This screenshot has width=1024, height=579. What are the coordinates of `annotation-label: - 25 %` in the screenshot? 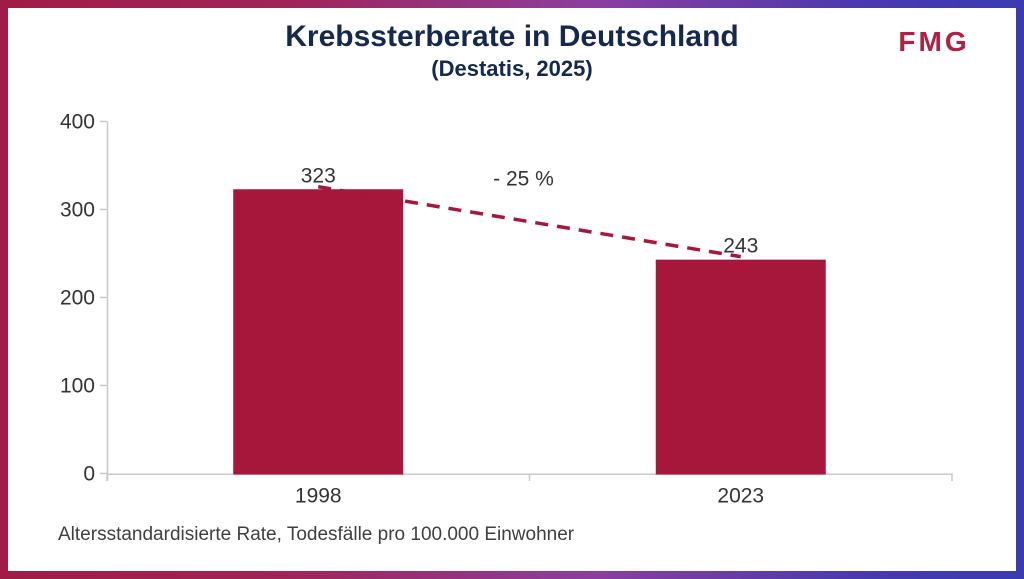 It's located at (523, 178).